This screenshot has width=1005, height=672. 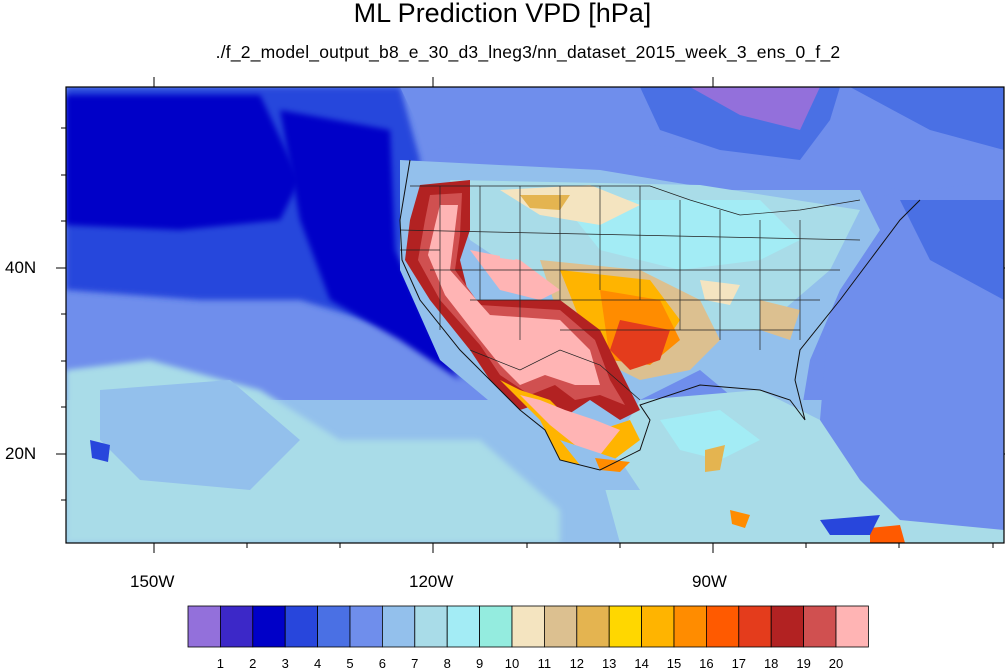 I want to click on colorbar-label: 13, so click(x=609, y=663).